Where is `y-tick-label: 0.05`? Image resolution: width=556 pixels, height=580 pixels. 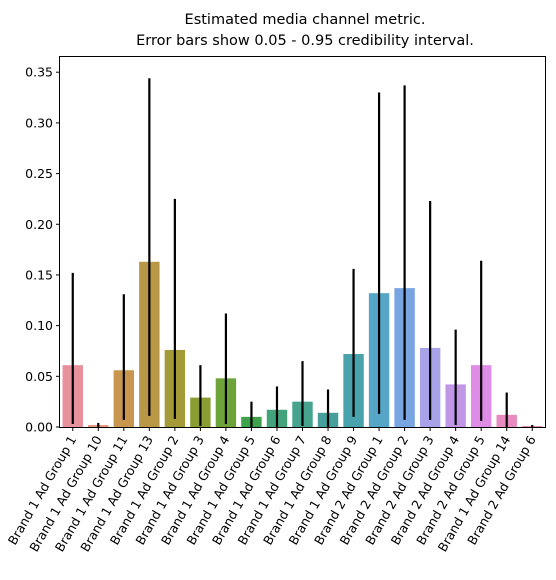 y-tick-label: 0.05 is located at coordinates (39, 376).